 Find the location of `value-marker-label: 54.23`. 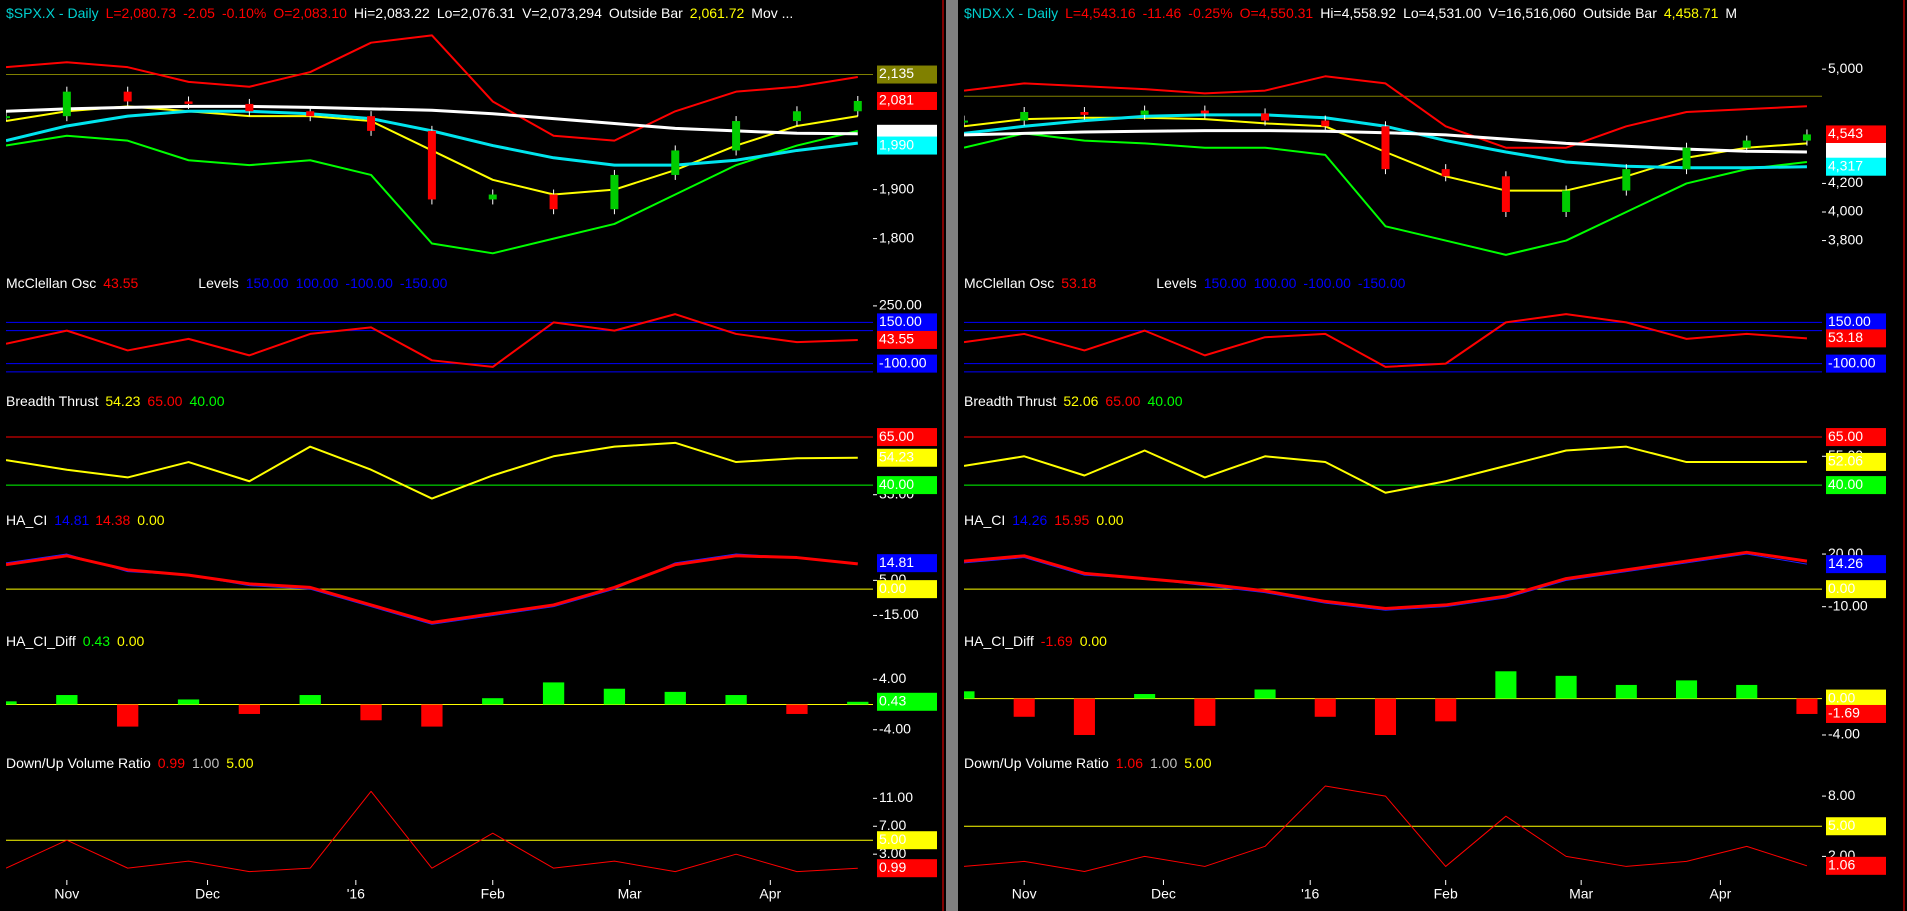

value-marker-label: 54.23 is located at coordinates (896, 456).